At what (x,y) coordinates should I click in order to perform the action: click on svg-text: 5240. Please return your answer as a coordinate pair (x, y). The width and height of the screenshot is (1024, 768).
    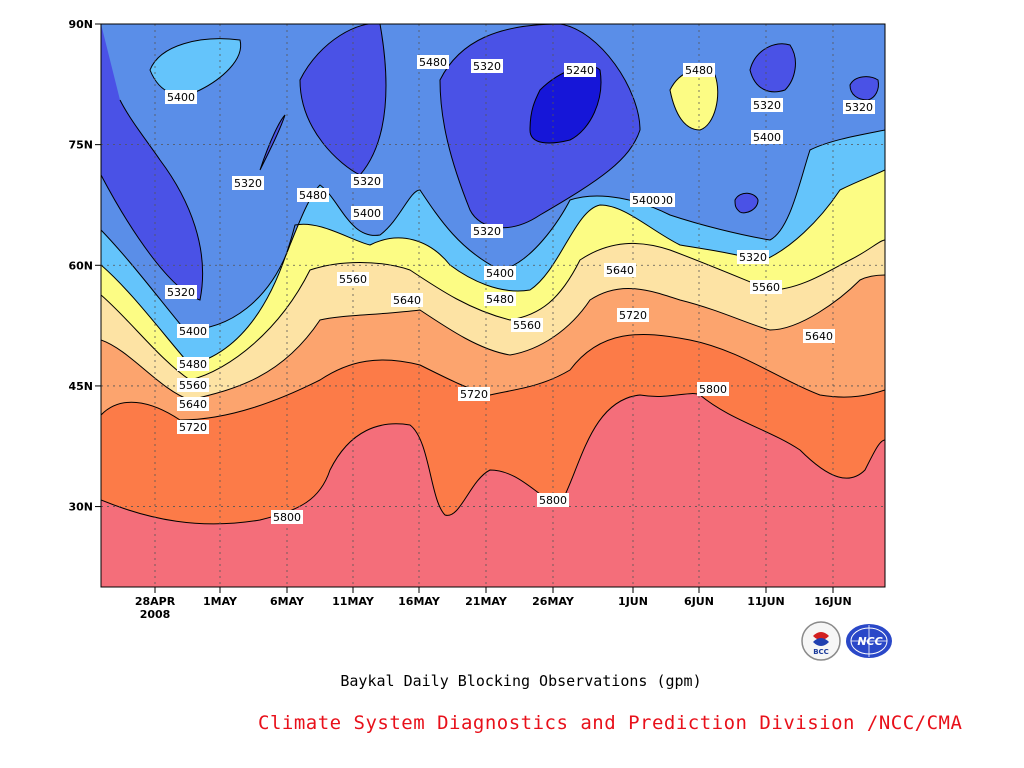
    Looking at the image, I should click on (580, 70).